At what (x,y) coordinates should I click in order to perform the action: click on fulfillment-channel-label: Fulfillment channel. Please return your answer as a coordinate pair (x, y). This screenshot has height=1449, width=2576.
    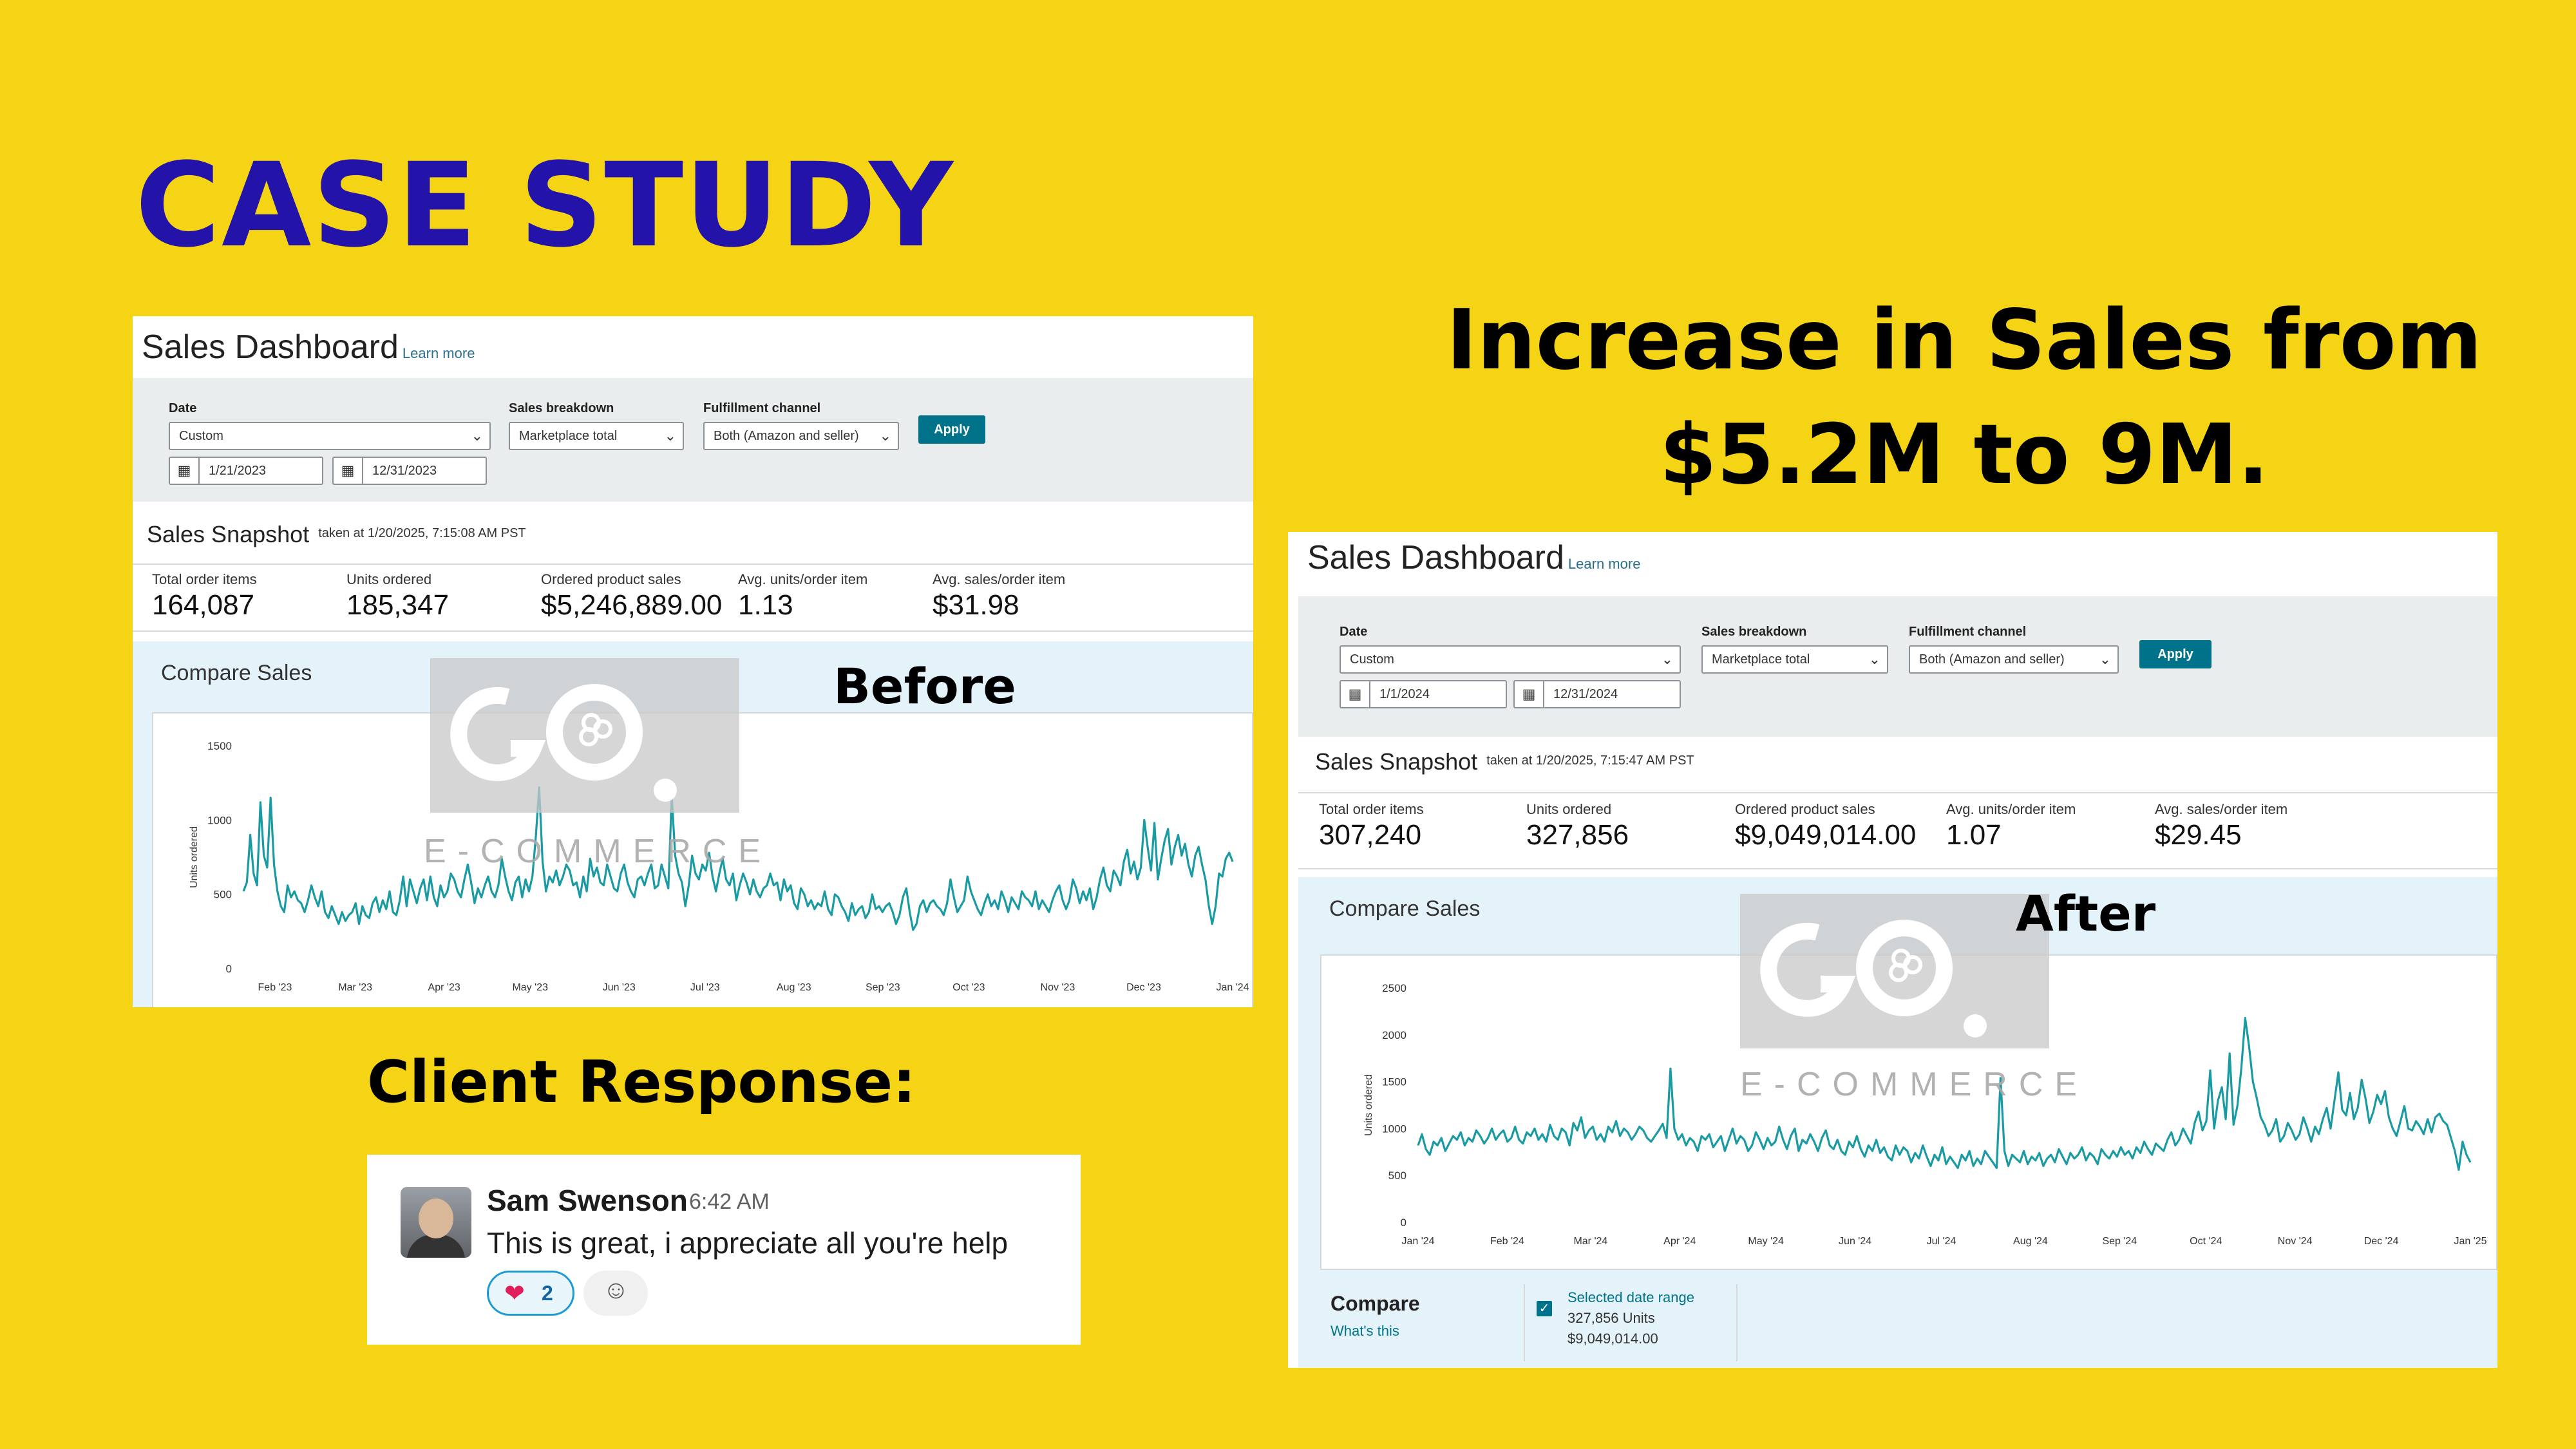
    Looking at the image, I should click on (762, 408).